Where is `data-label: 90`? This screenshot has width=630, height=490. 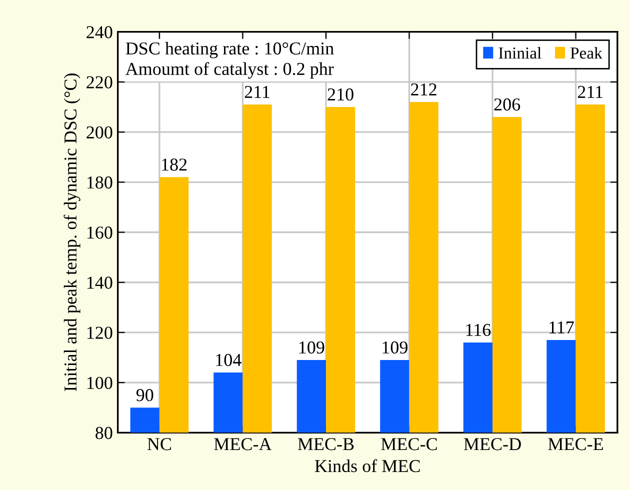 data-label: 90 is located at coordinates (145, 395).